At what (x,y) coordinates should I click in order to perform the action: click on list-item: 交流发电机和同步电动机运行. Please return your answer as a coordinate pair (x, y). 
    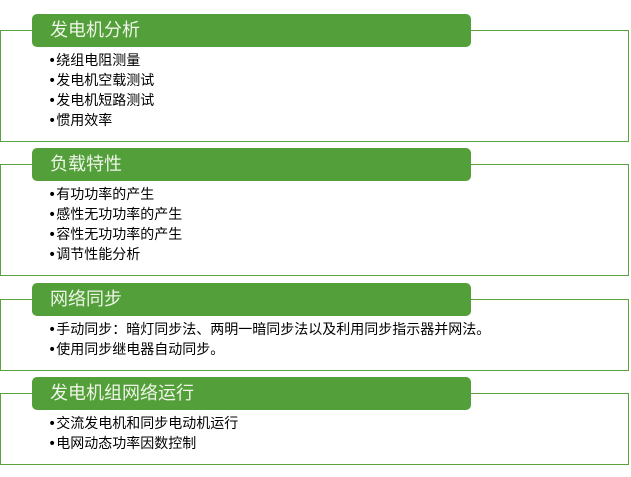
    Looking at the image, I should click on (143, 424).